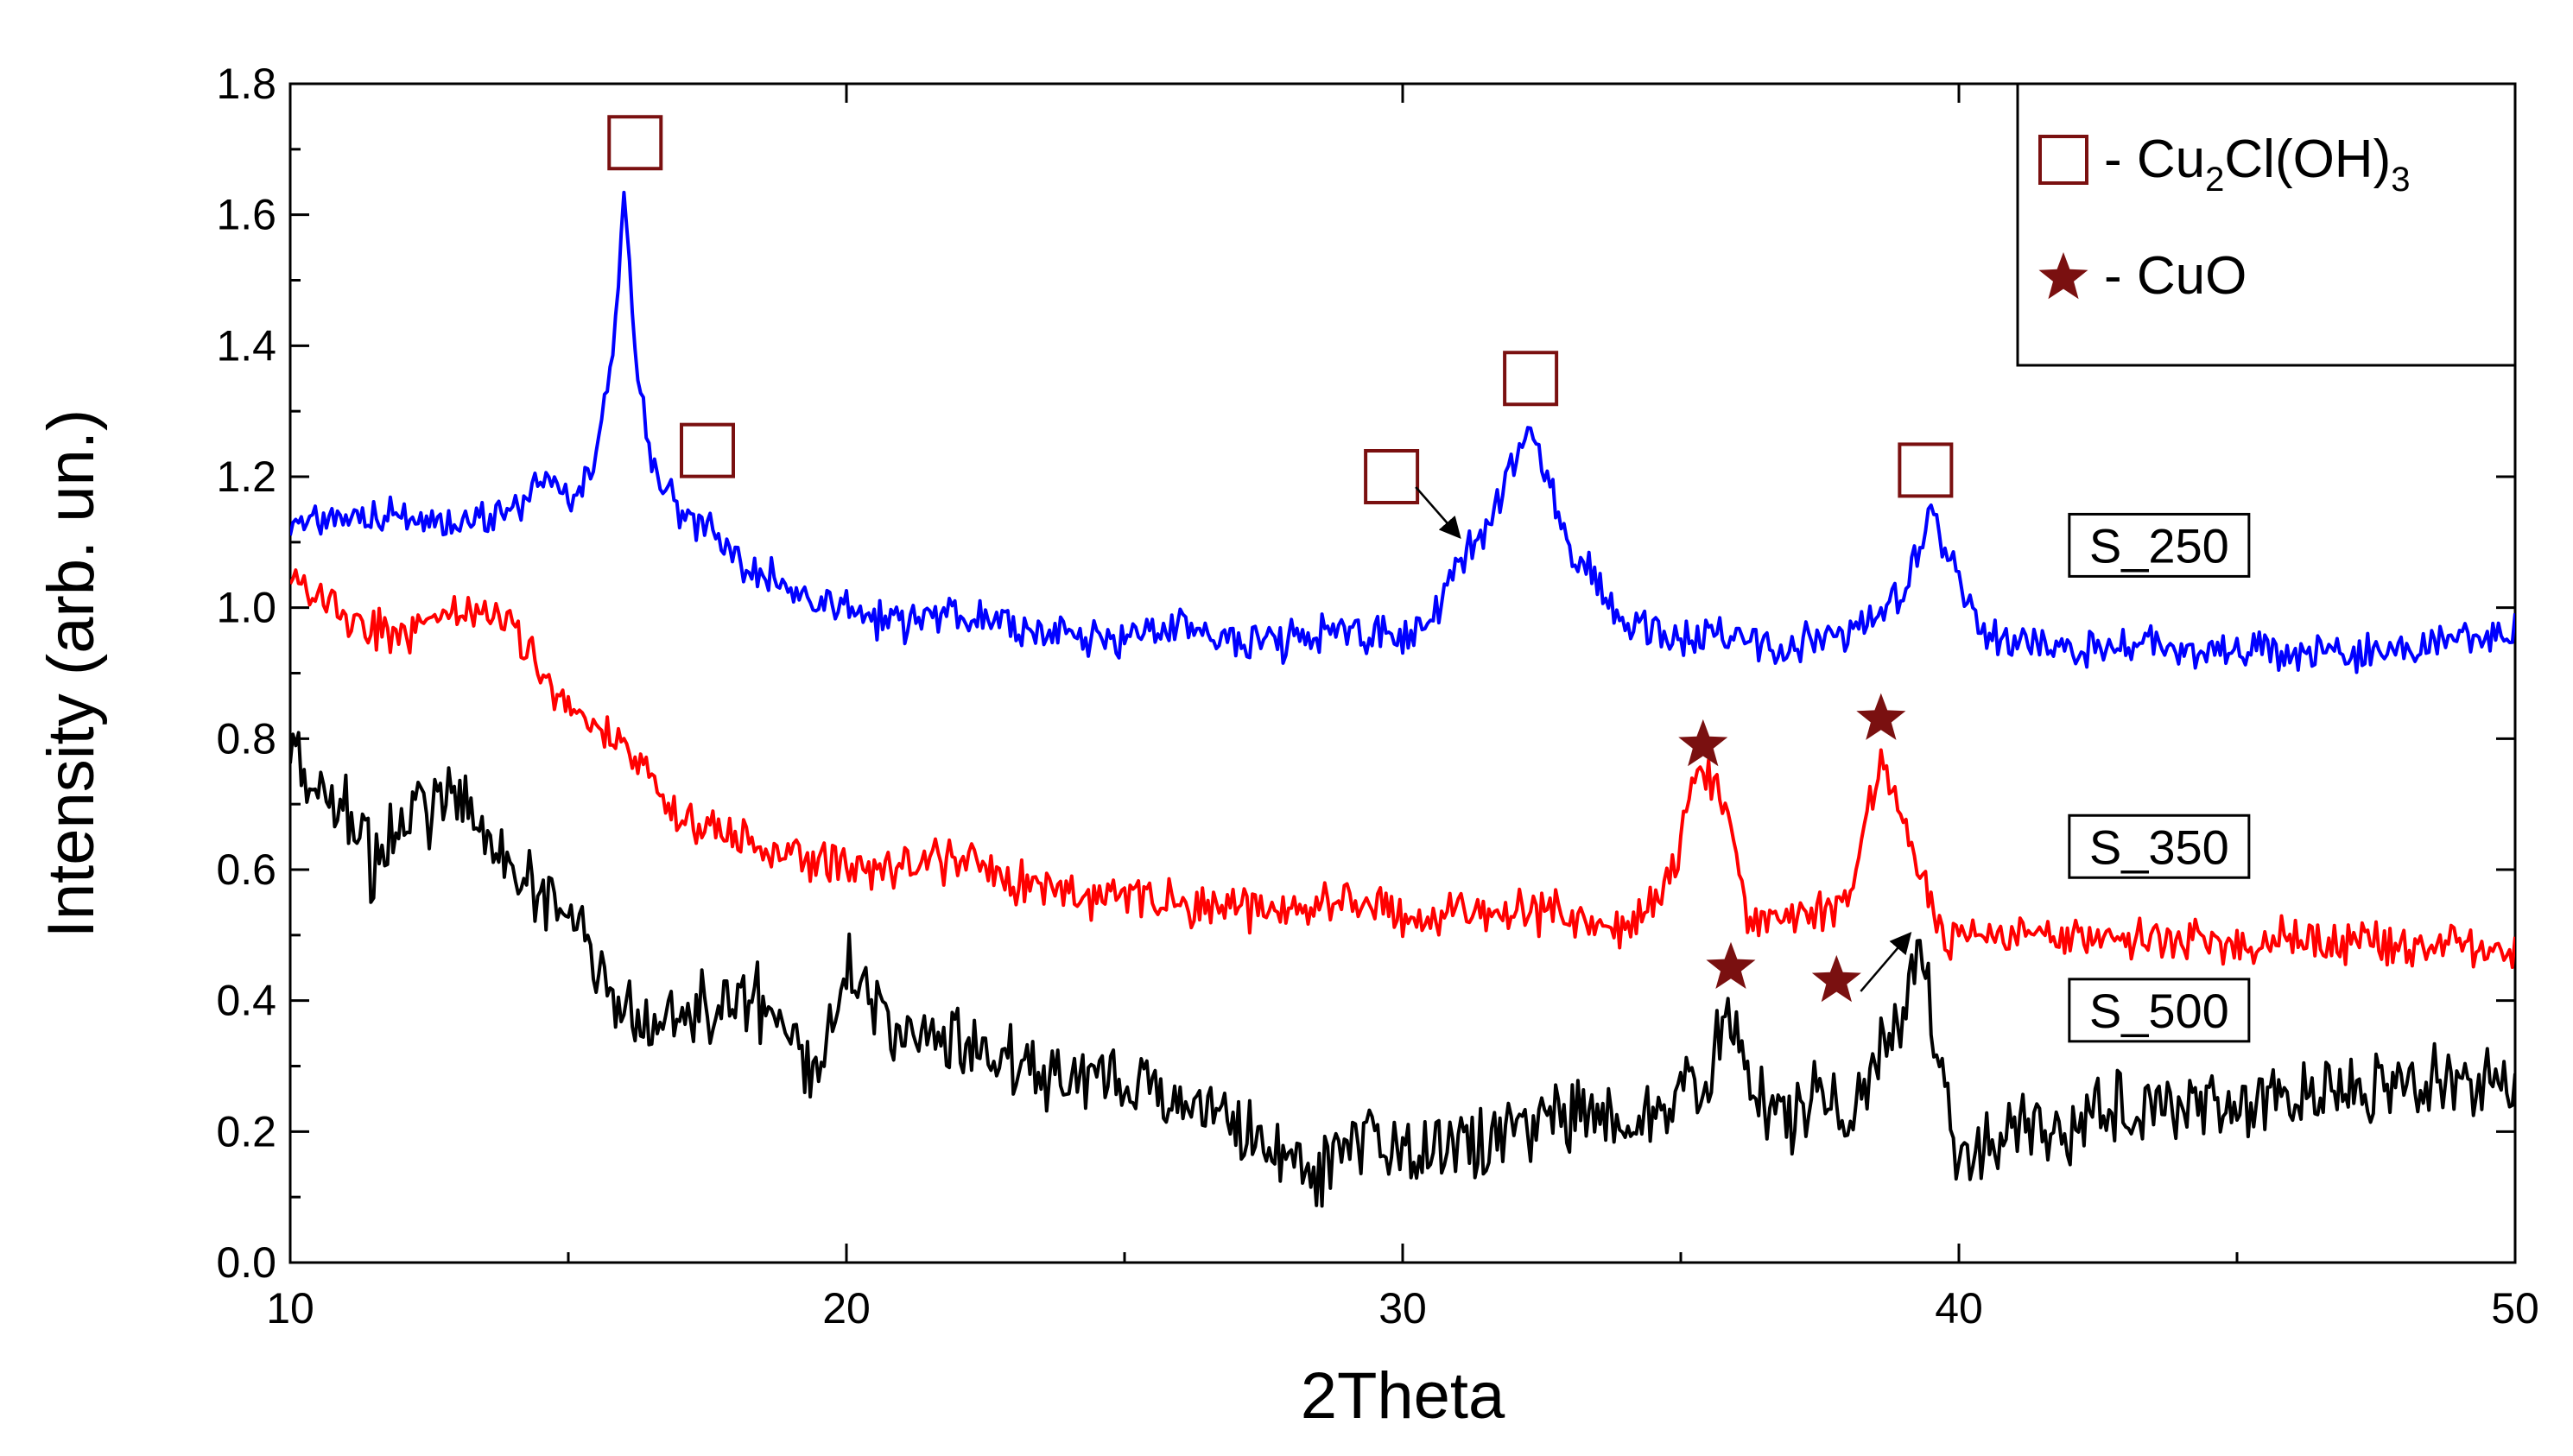 The height and width of the screenshot is (1456, 2573). Describe the element at coordinates (2257, 164) in the screenshot. I see `legend-label-cu2cloh3: - Cu2Cl(OH)3` at that location.